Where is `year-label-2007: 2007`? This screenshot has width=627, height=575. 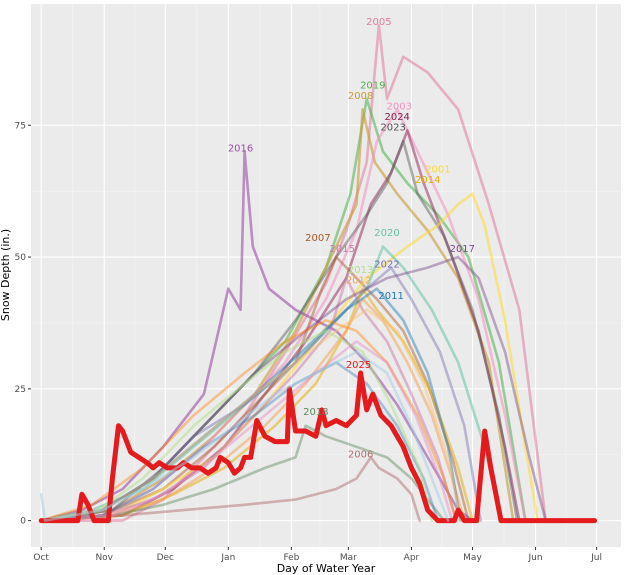
year-label-2007: 2007 is located at coordinates (317, 238).